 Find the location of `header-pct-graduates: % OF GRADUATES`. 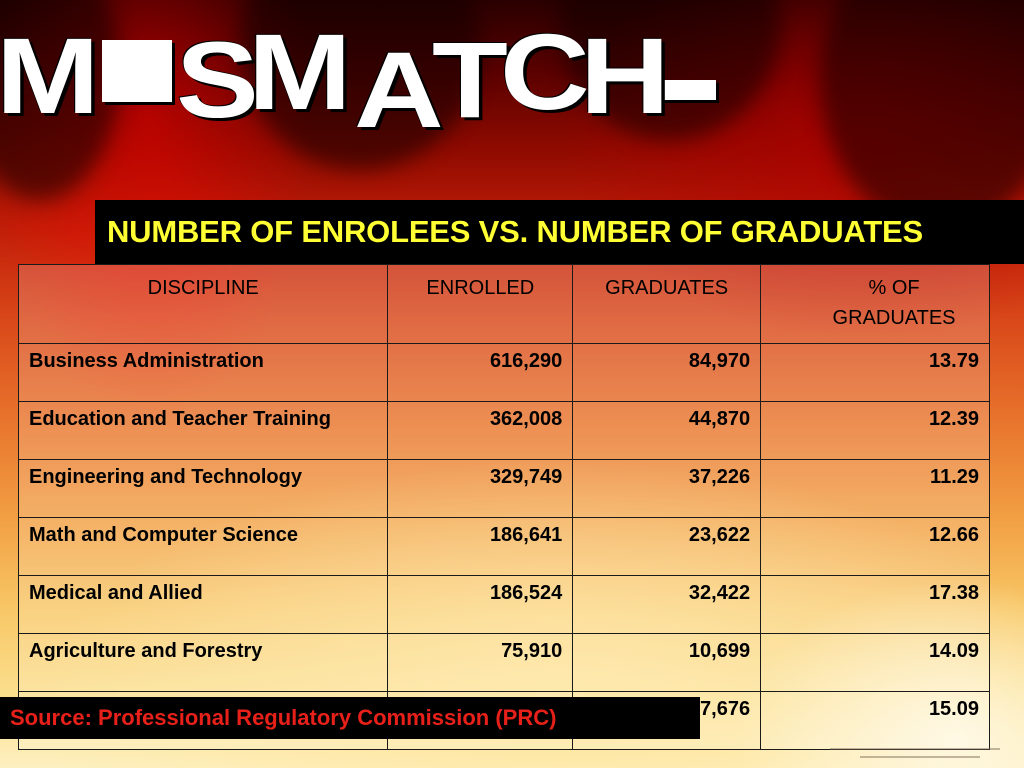

header-pct-graduates: % OF GRADUATES is located at coordinates (875, 304).